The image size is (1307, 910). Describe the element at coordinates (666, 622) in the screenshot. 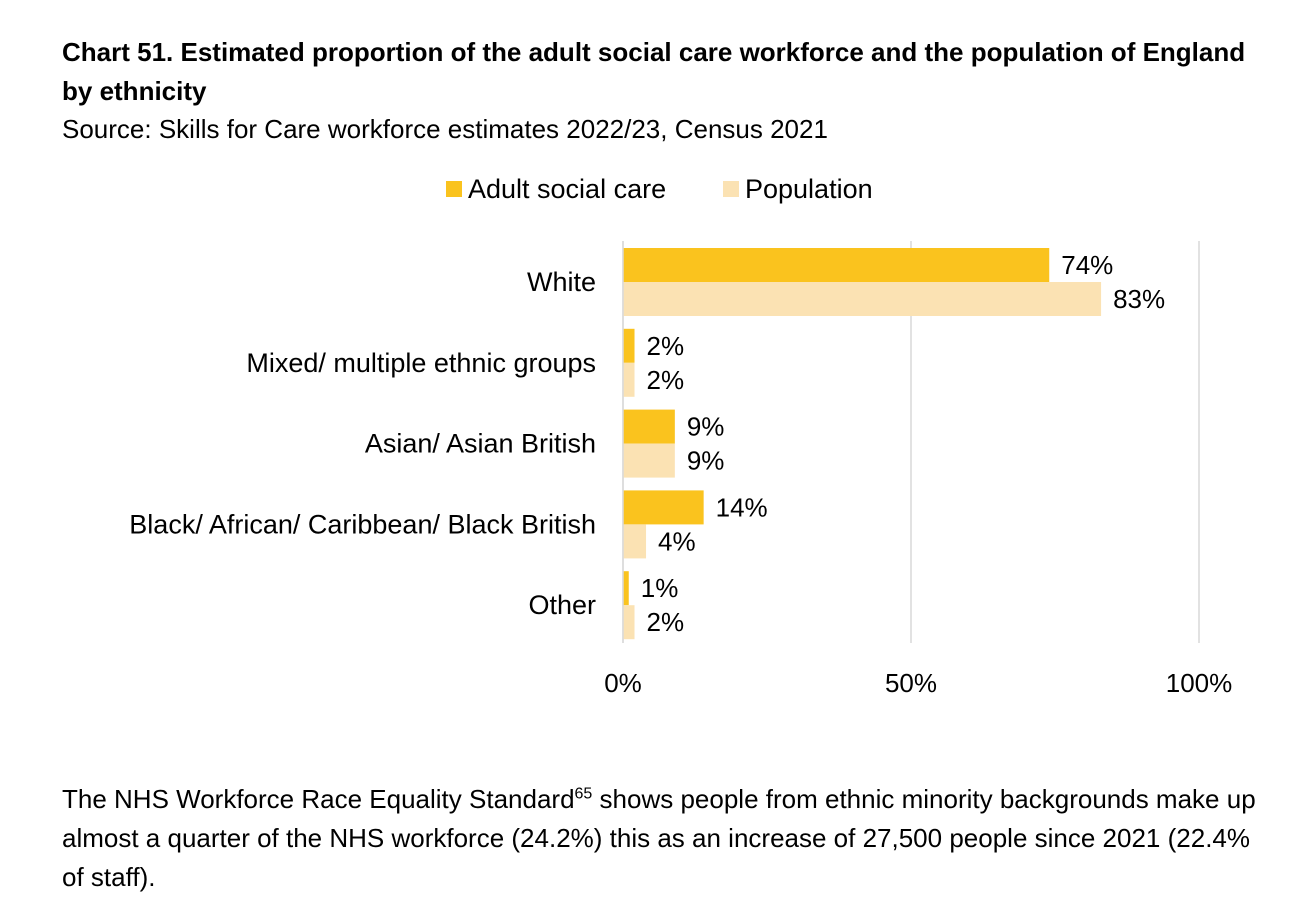

I see `data-label-1-4: 2%` at that location.